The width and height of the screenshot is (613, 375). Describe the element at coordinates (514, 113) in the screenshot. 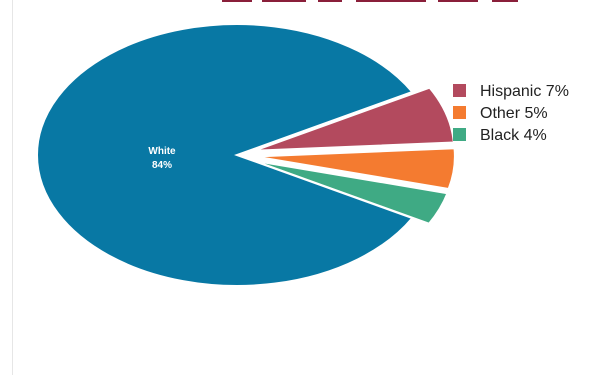

I see `legend-label-other: Other 5%` at that location.